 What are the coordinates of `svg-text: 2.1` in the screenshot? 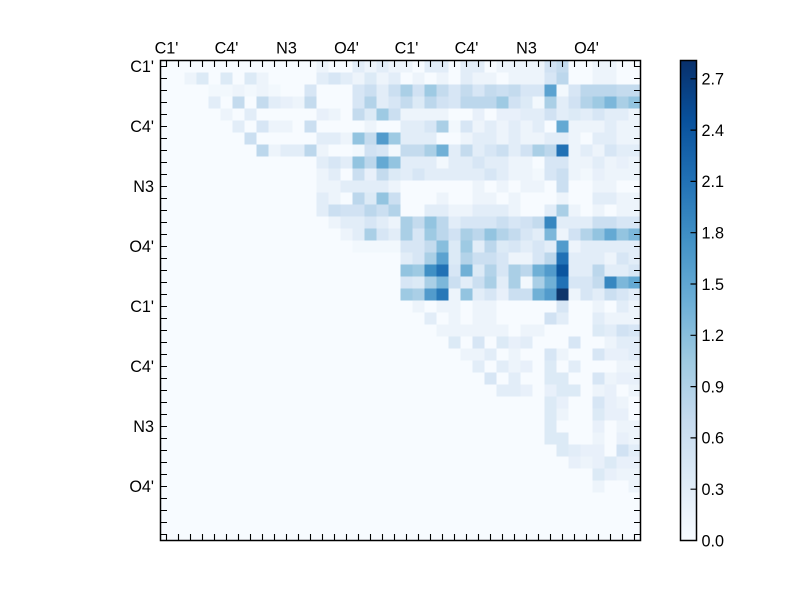 It's located at (713, 182).